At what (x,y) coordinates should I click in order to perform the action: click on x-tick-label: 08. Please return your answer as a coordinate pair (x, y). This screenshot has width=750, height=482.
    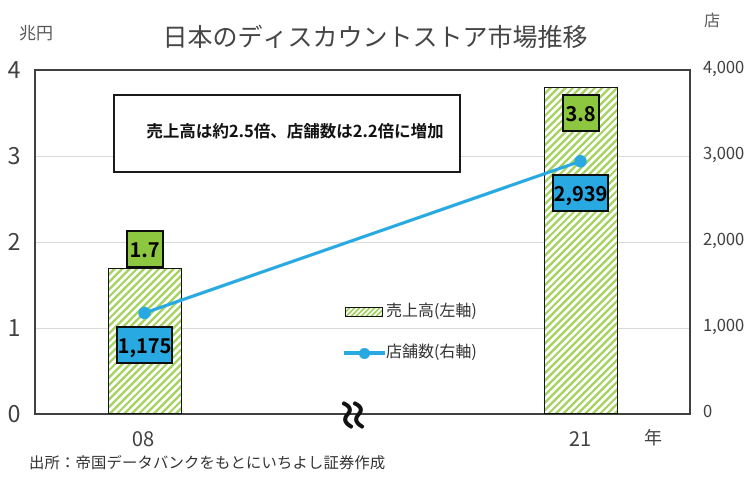
    Looking at the image, I should click on (143, 437).